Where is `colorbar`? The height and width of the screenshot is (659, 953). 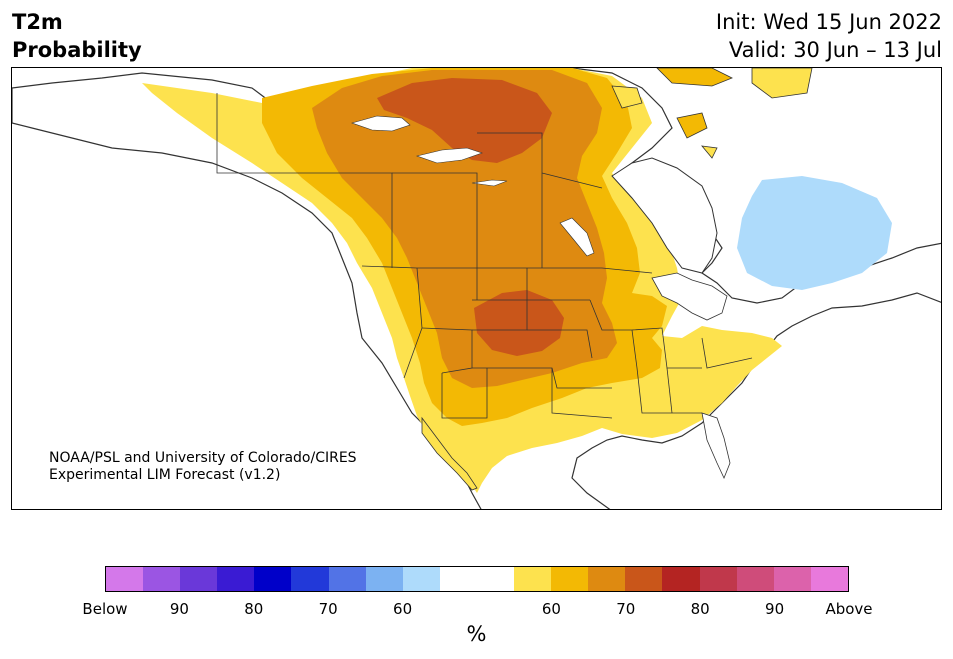
colorbar is located at coordinates (477, 579).